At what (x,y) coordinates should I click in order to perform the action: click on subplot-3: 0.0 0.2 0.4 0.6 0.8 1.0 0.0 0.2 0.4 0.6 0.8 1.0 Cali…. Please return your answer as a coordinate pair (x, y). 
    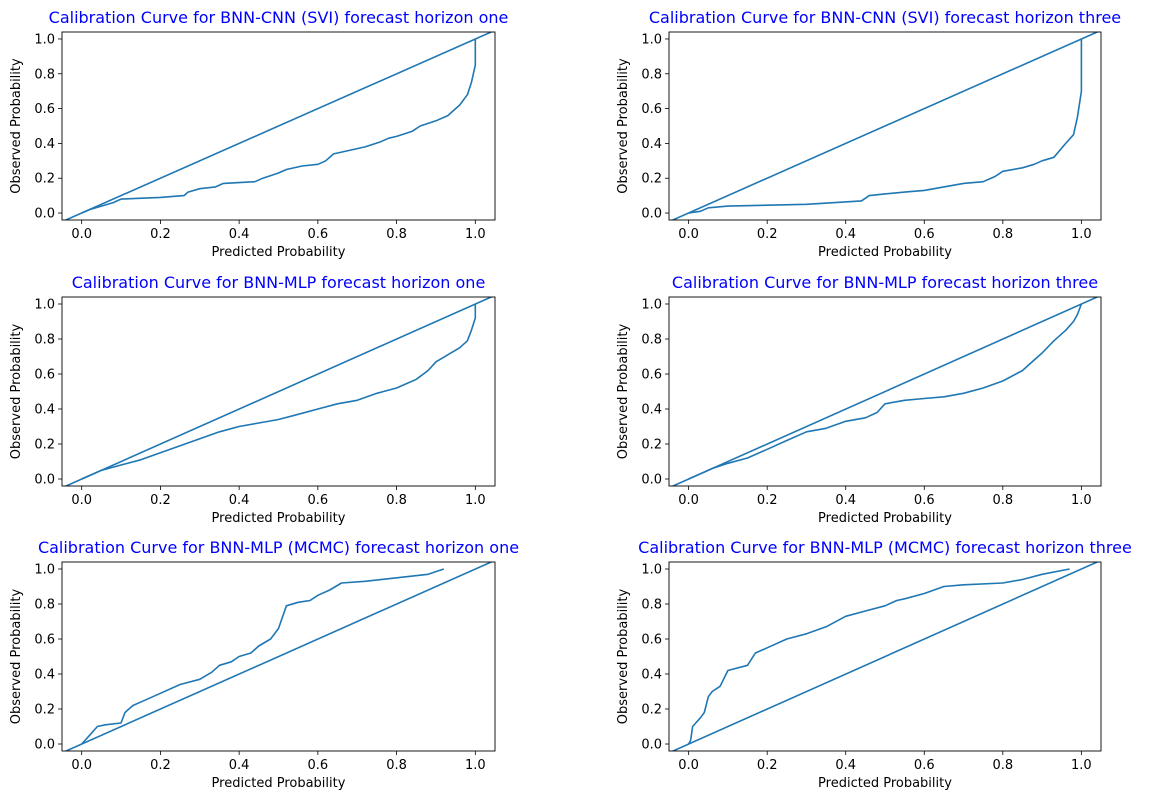
    Looking at the image, I should click on (252, 399).